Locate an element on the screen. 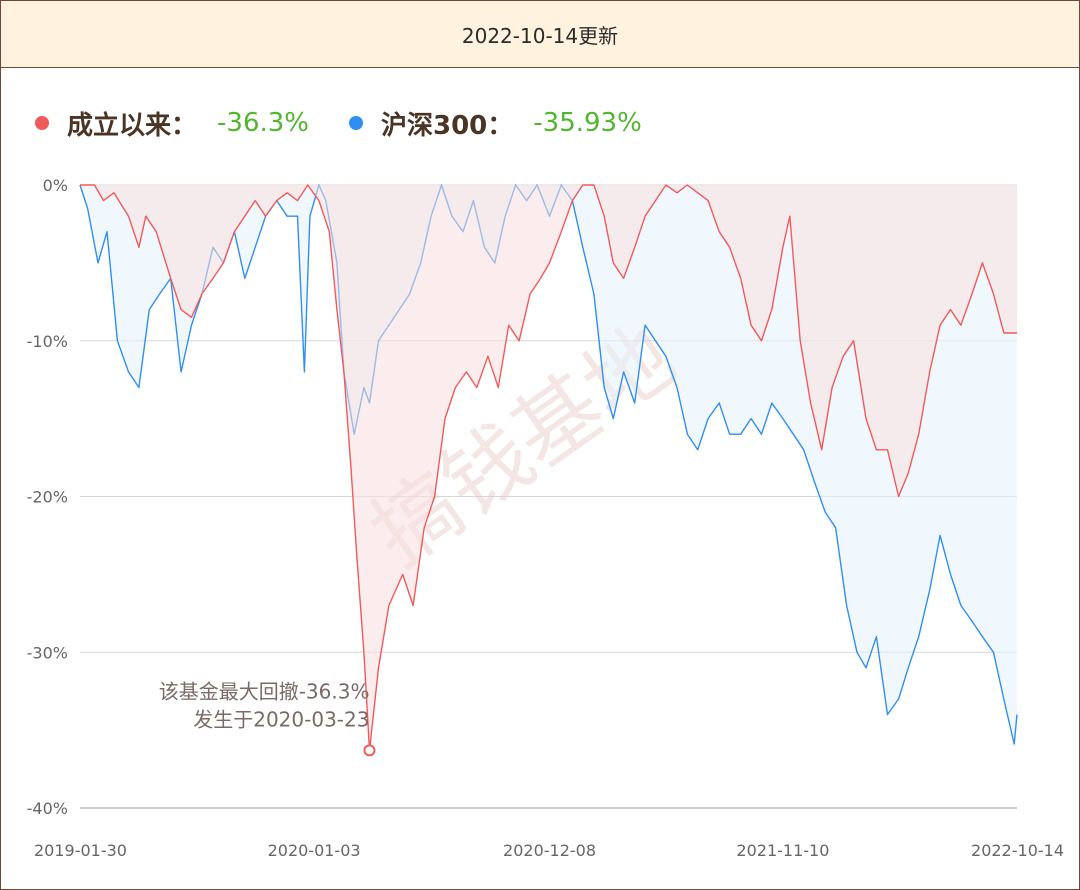 The width and height of the screenshot is (1080, 890). legend-item-fund: 成立以来： -36.3% is located at coordinates (172, 123).